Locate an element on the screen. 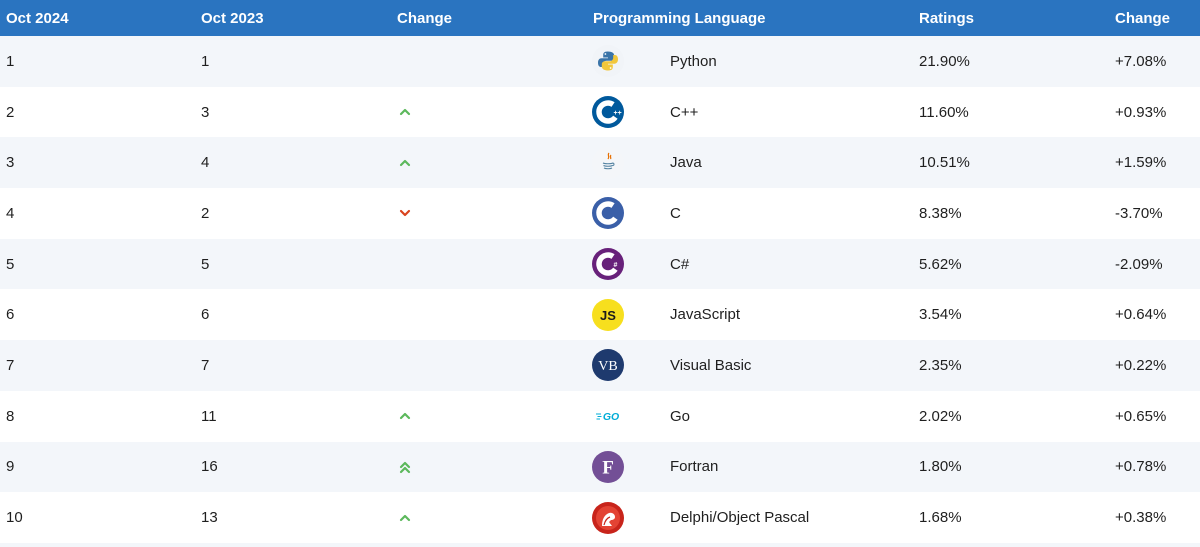 The height and width of the screenshot is (547, 1200). svg-text: JS is located at coordinates (608, 315).